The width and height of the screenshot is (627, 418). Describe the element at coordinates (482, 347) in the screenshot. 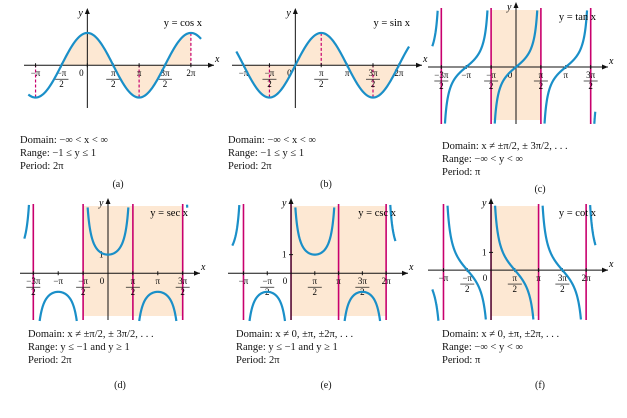

I see `cot-range: Range: −∞ < y < ∞` at that location.